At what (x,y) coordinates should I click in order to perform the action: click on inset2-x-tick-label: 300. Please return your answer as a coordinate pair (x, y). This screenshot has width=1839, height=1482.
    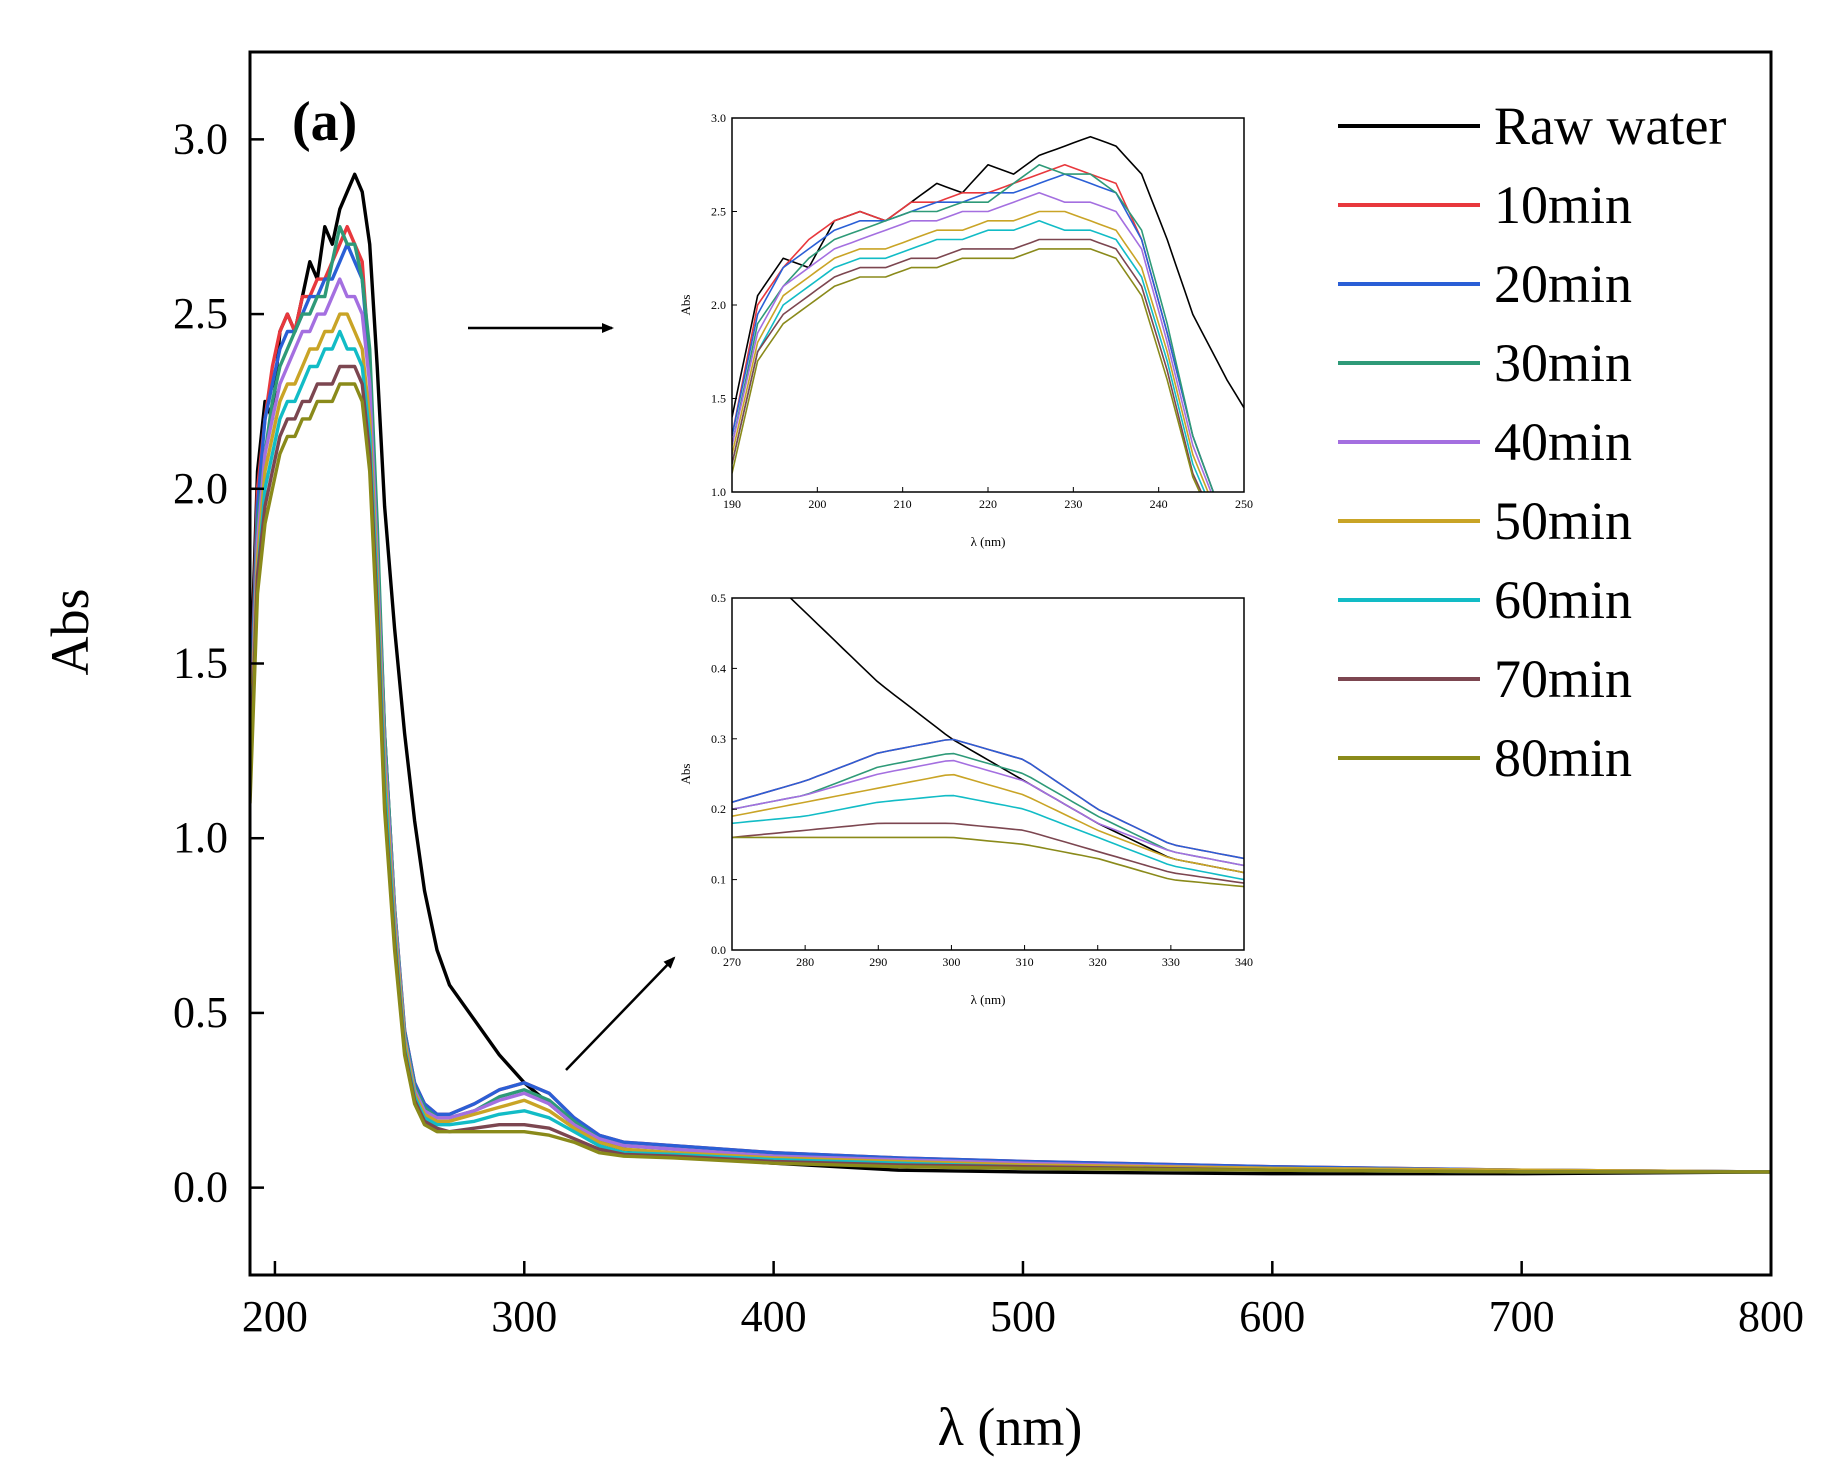
    Looking at the image, I should click on (951, 962).